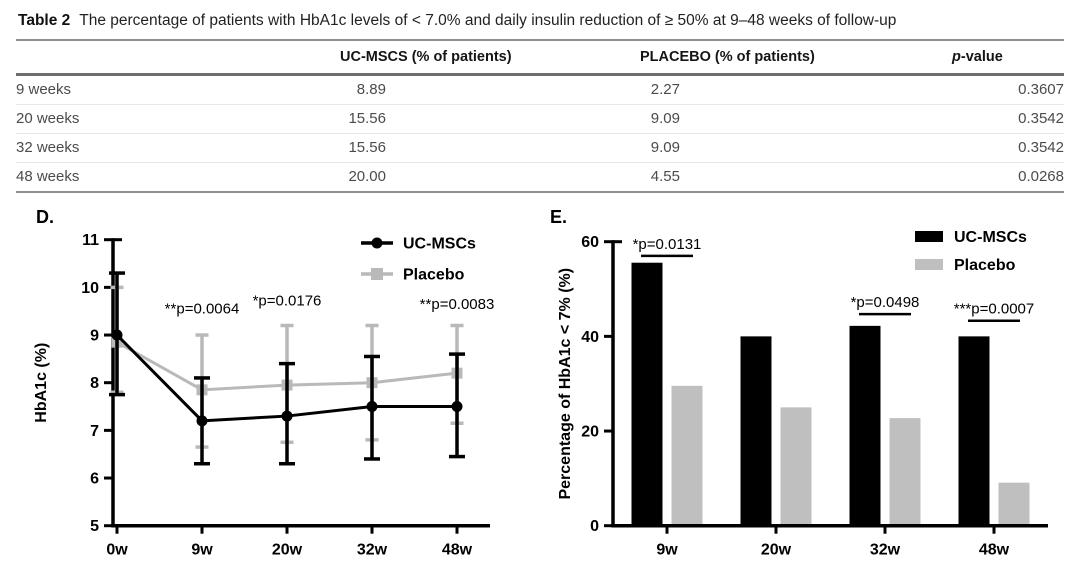  I want to click on x-tick-label: 0w, so click(117, 550).